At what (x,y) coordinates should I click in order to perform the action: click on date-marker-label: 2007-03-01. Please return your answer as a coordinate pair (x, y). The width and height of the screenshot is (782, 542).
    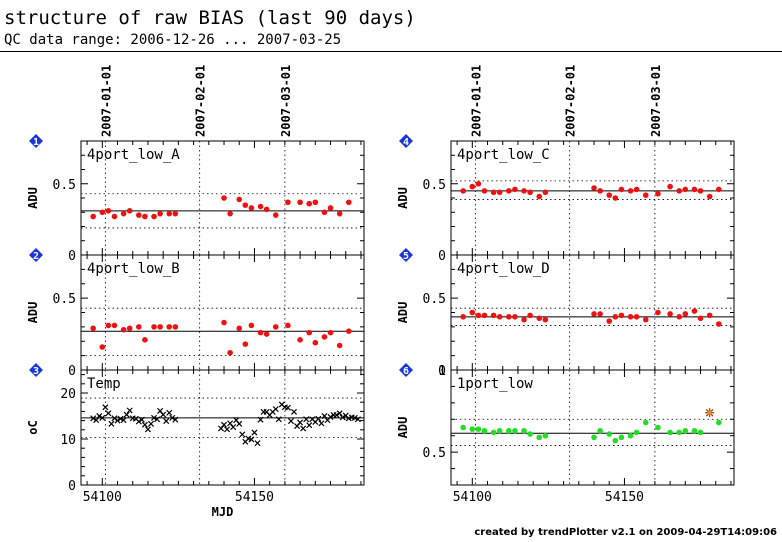
    Looking at the image, I should click on (656, 101).